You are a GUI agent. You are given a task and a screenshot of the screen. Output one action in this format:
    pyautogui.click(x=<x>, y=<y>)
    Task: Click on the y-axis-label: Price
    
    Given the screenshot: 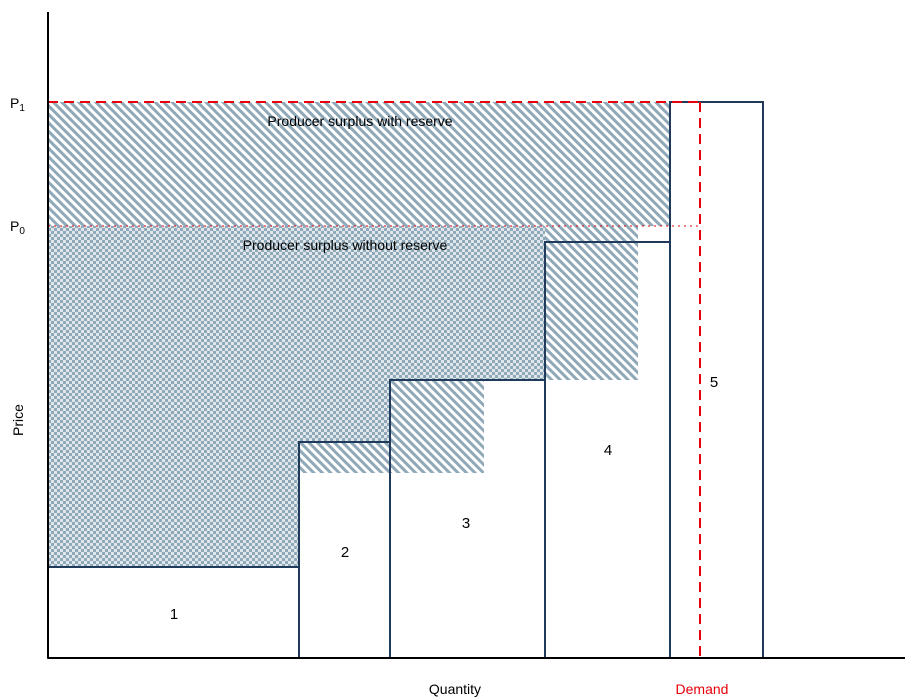 What is the action you would take?
    pyautogui.click(x=18, y=420)
    